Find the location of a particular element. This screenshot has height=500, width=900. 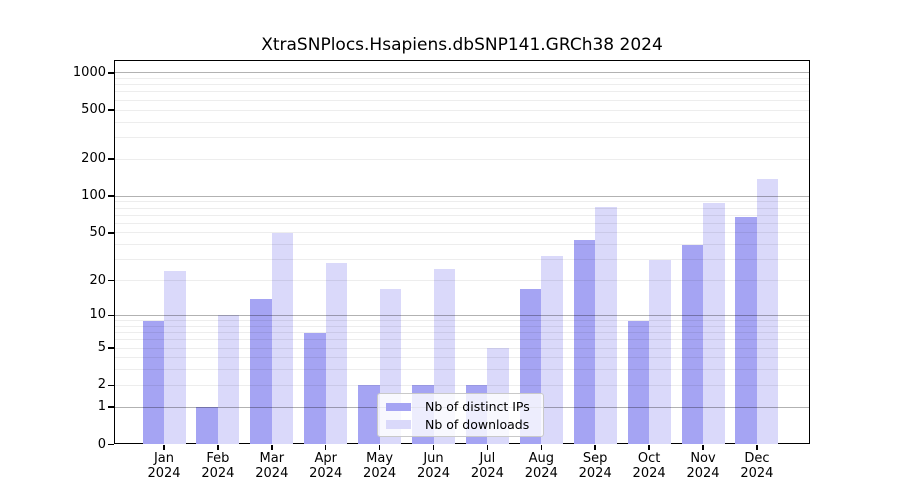

x-tick-month-sep: Sep is located at coordinates (595, 458).